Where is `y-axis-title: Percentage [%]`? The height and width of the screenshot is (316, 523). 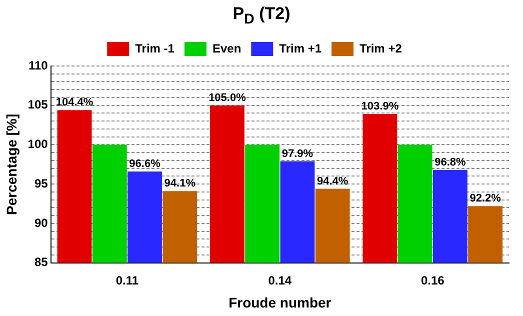
y-axis-title: Percentage [%] is located at coordinates (11, 164).